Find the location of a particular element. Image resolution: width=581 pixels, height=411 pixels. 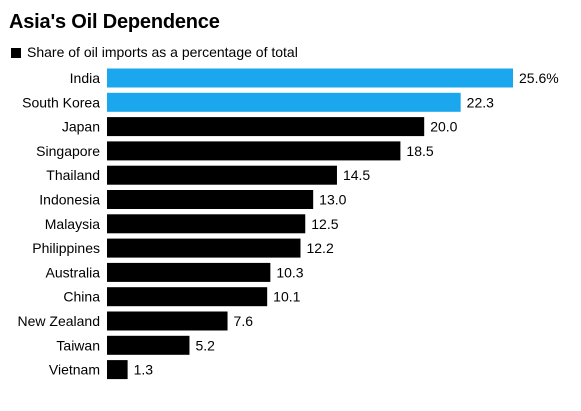

category-label-indonesia: Indonesia is located at coordinates (69, 200).